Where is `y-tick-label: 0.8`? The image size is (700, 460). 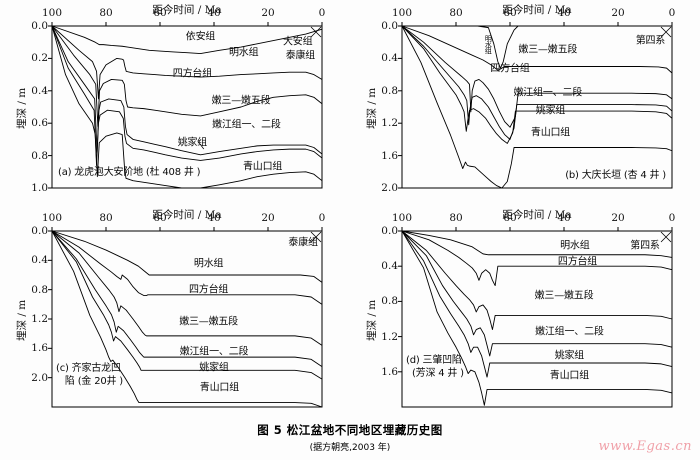
y-tick-label: 0.8 is located at coordinates (39, 155).